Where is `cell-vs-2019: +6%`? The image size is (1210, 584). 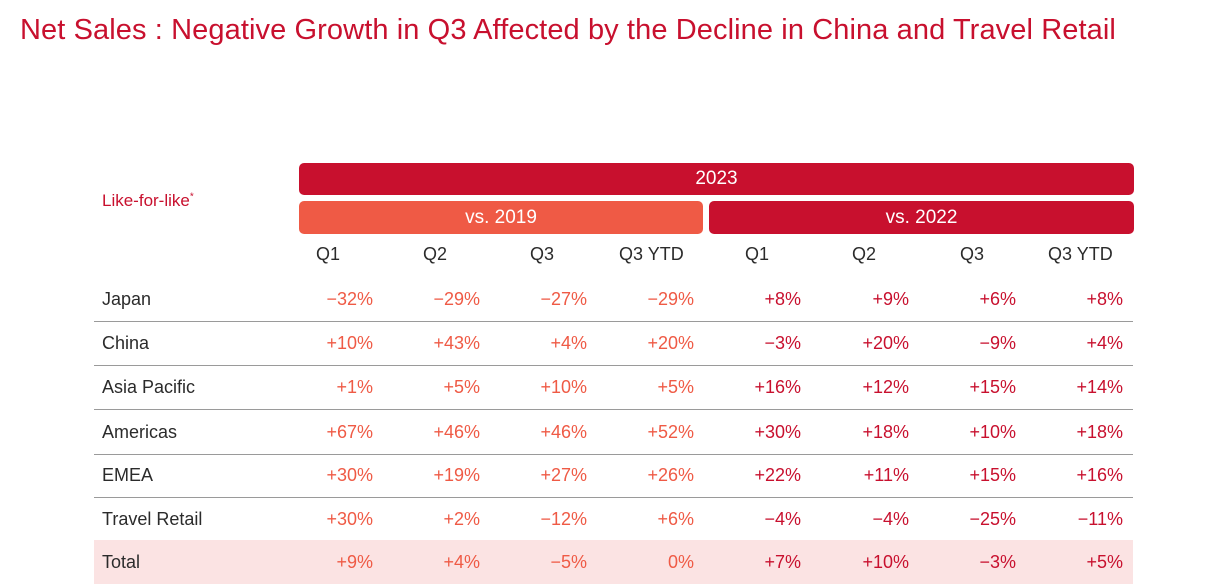 cell-vs-2019: +6% is located at coordinates (675, 519).